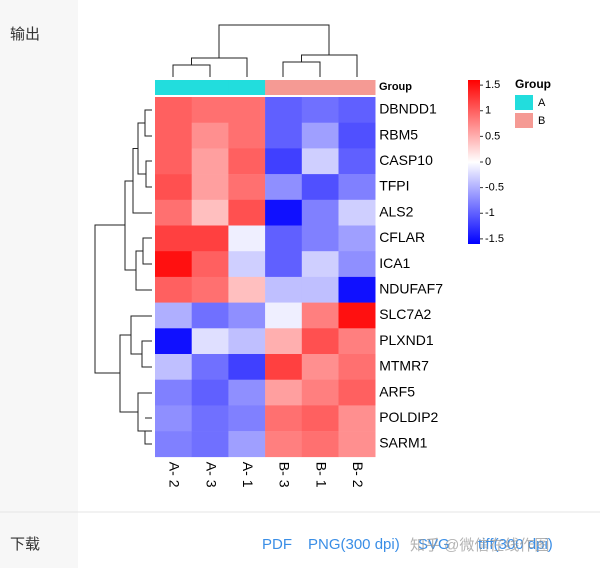 The width and height of the screenshot is (600, 573). What do you see at coordinates (408, 109) in the screenshot?
I see `row-label: DBNDD1` at bounding box center [408, 109].